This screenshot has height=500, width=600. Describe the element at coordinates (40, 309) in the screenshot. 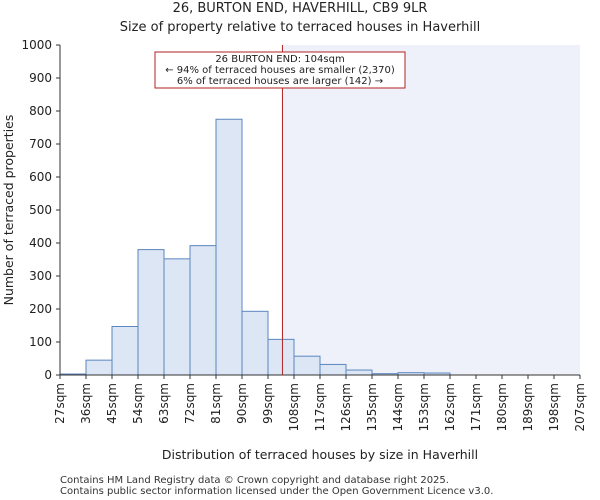

I see `y-tick-label: 200` at that location.